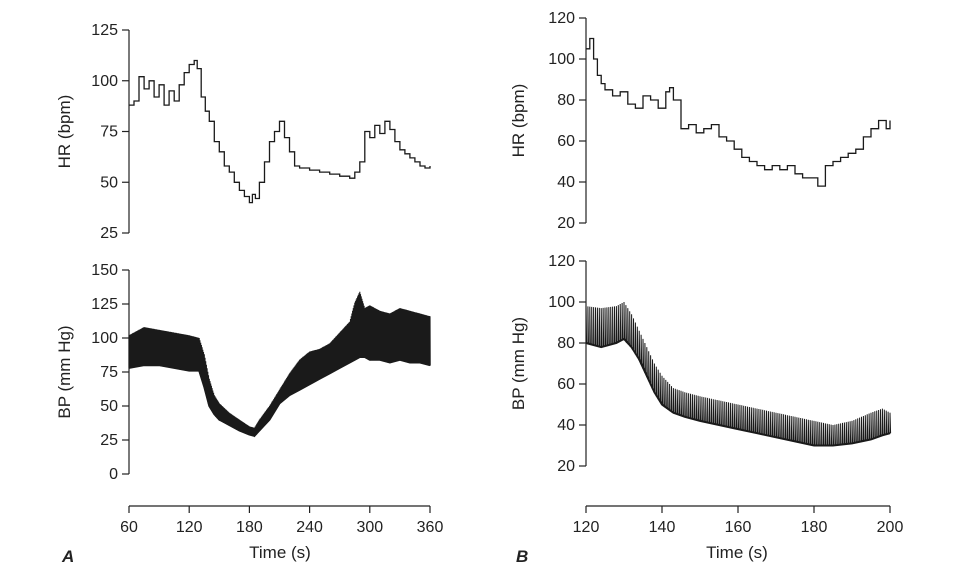 The image size is (975, 578). I want to click on panel-a-hr-y-axis-title: HR (bpm), so click(64, 132).